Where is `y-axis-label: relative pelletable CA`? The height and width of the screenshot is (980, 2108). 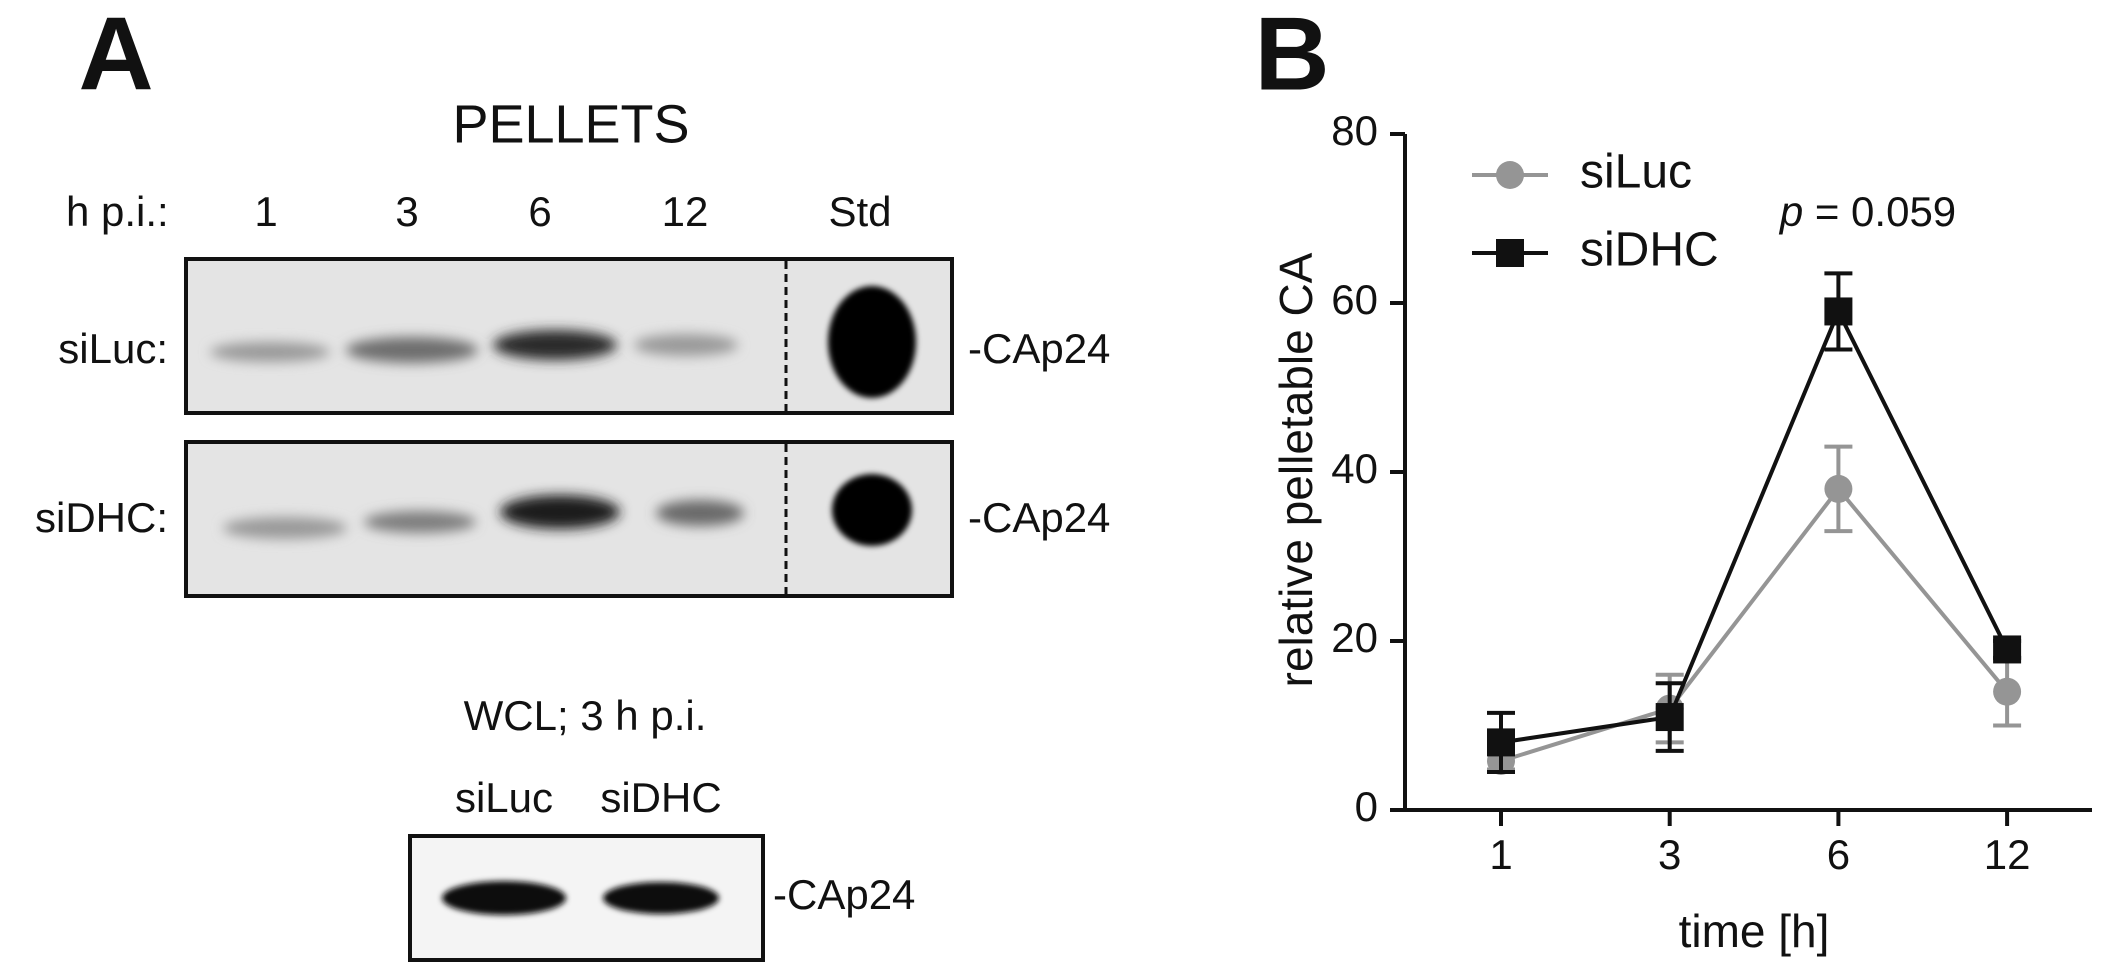
y-axis-label: relative pelletable CA is located at coordinates (1296, 469).